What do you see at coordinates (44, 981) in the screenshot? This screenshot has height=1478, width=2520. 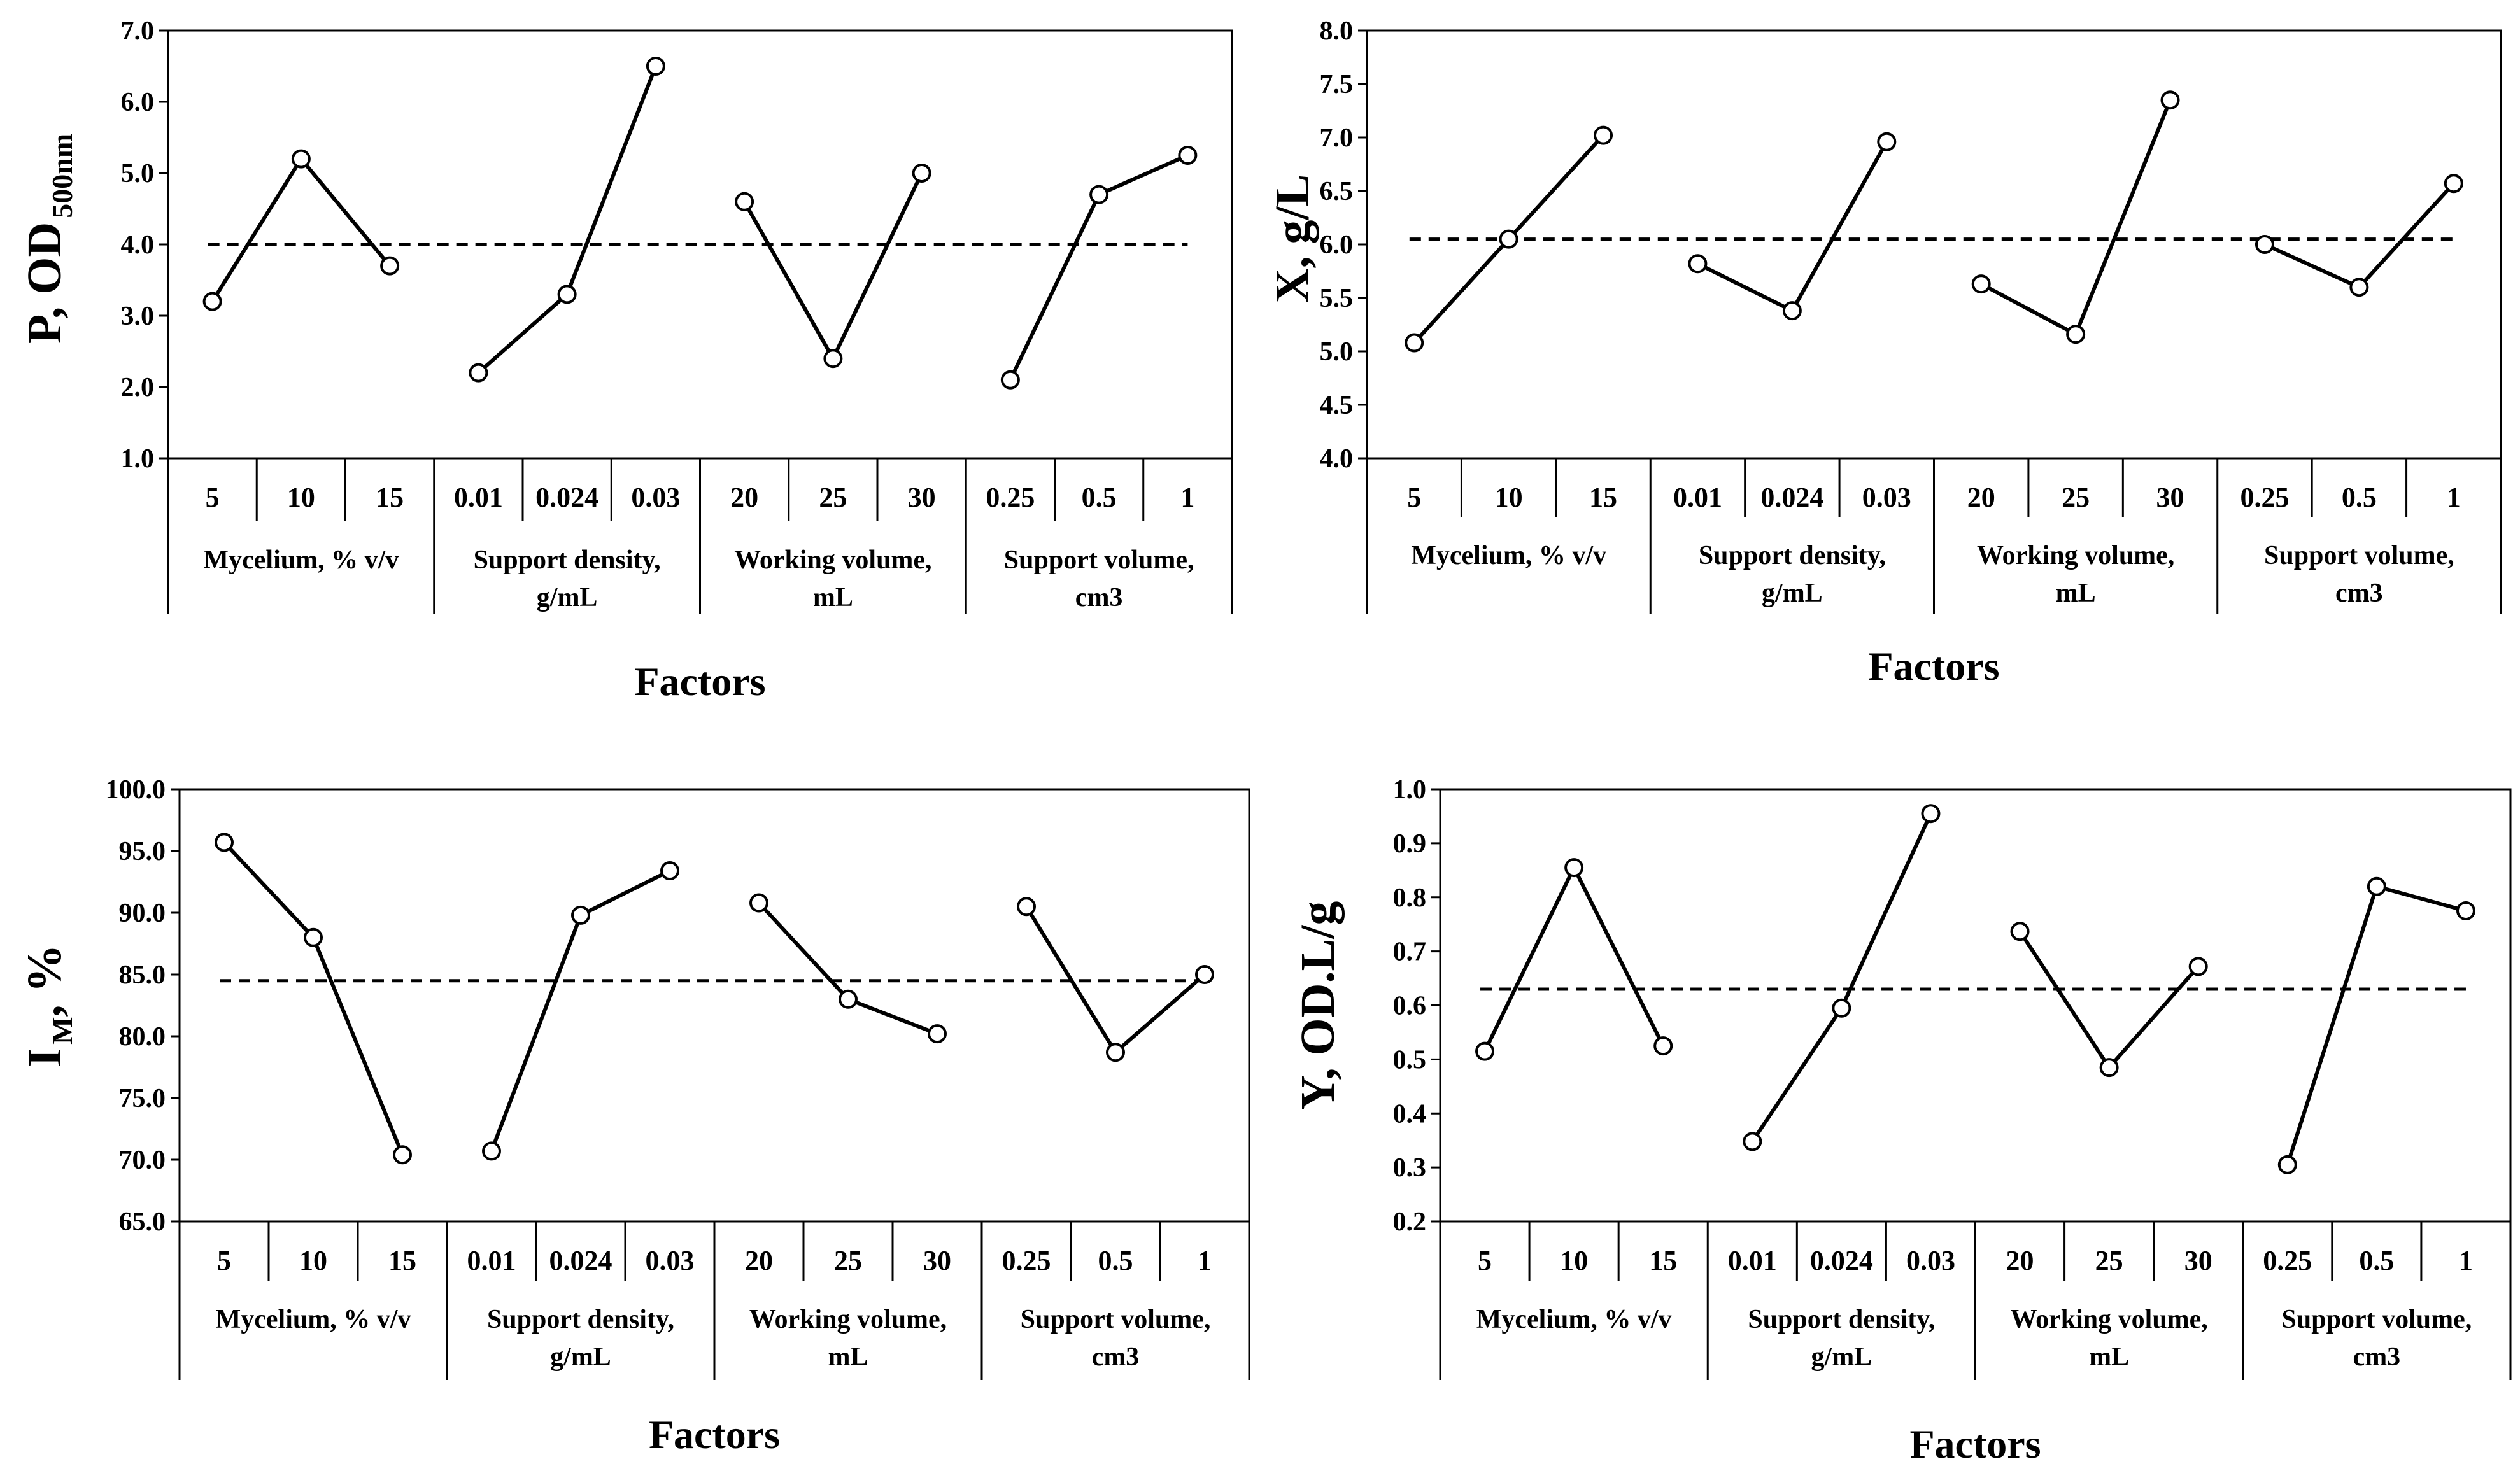 I see `y-axis-title-tail: , %` at bounding box center [44, 981].